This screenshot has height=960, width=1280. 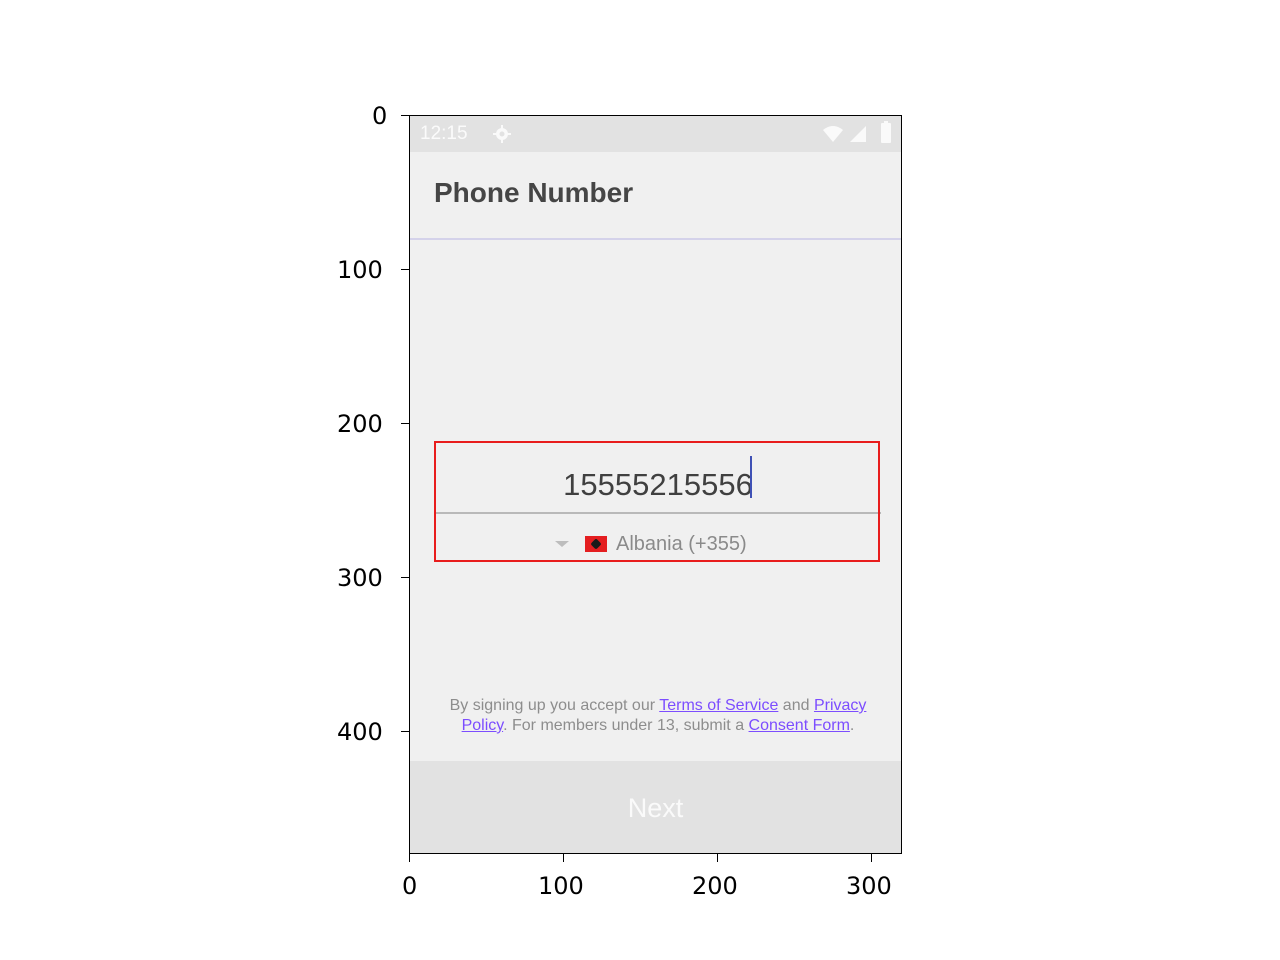 I want to click on terms-of-service-link: Terms of Service, so click(x=719, y=705).